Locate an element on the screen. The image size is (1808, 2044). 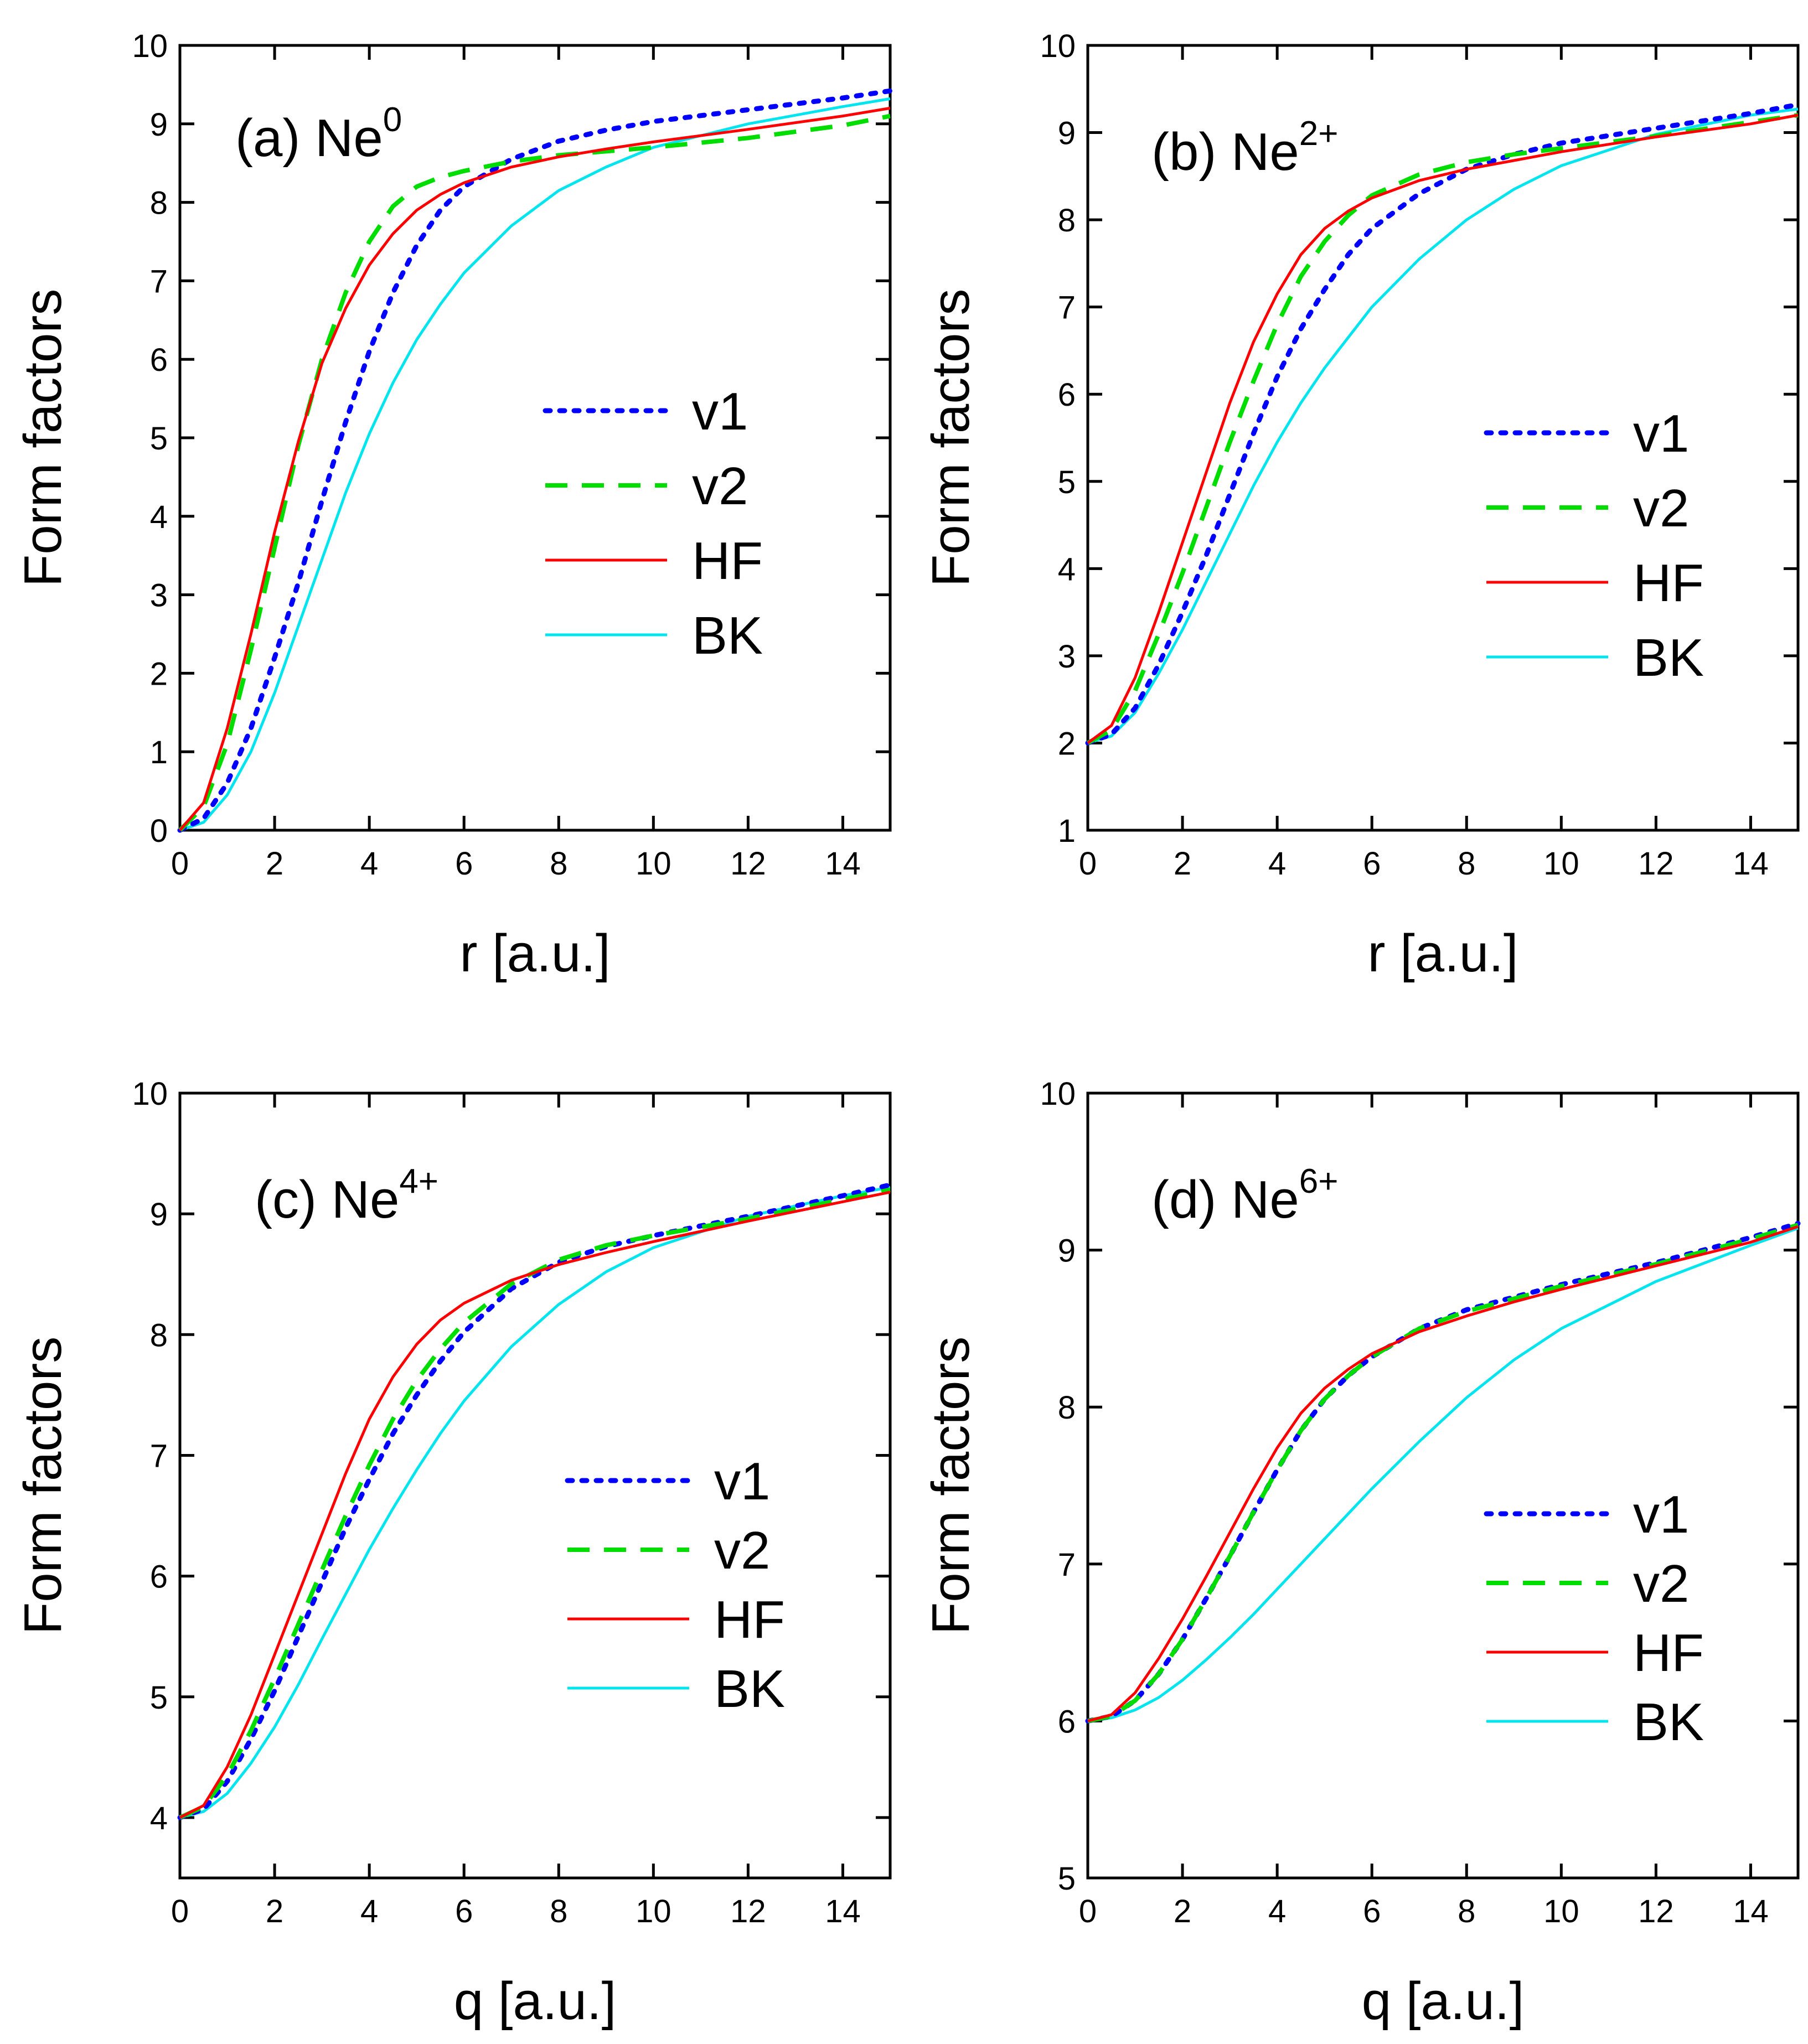
panel-label: (c) Ne4+ is located at coordinates (347, 1195).